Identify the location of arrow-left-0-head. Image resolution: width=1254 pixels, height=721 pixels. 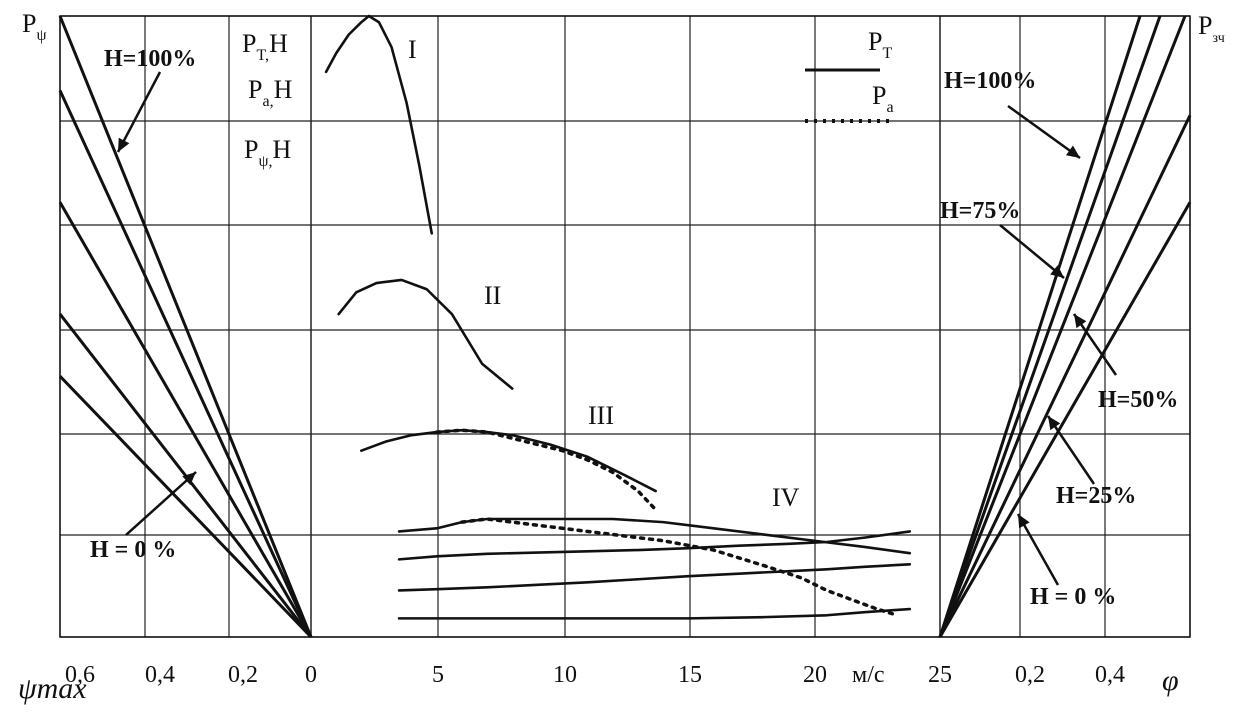
(189, 479).